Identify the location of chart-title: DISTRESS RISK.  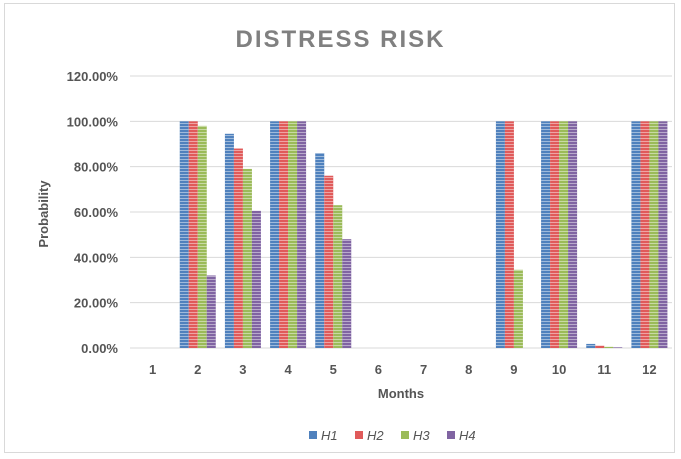
(340, 39).